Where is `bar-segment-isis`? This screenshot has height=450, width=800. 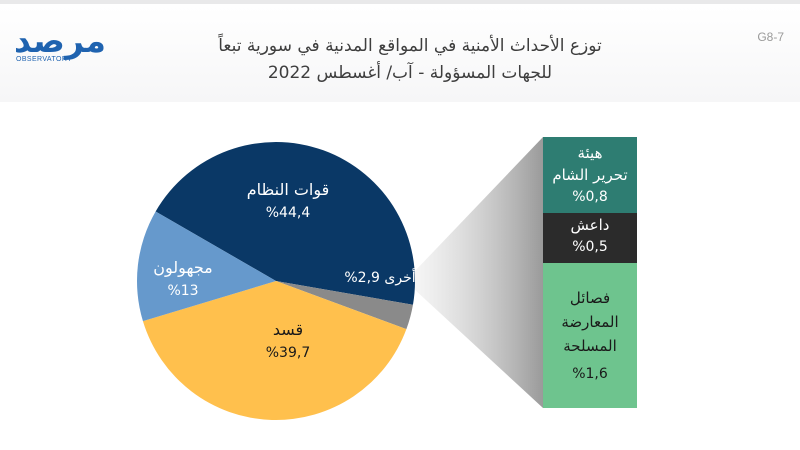
bar-segment-isis is located at coordinates (590, 238).